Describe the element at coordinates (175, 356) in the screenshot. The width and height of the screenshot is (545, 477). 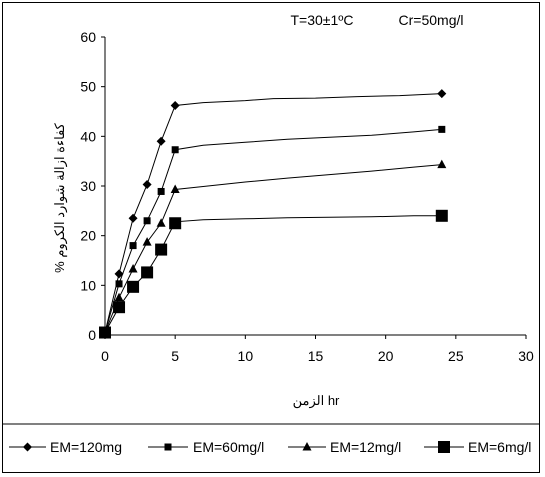
I see `x-tick-label: 5` at that location.